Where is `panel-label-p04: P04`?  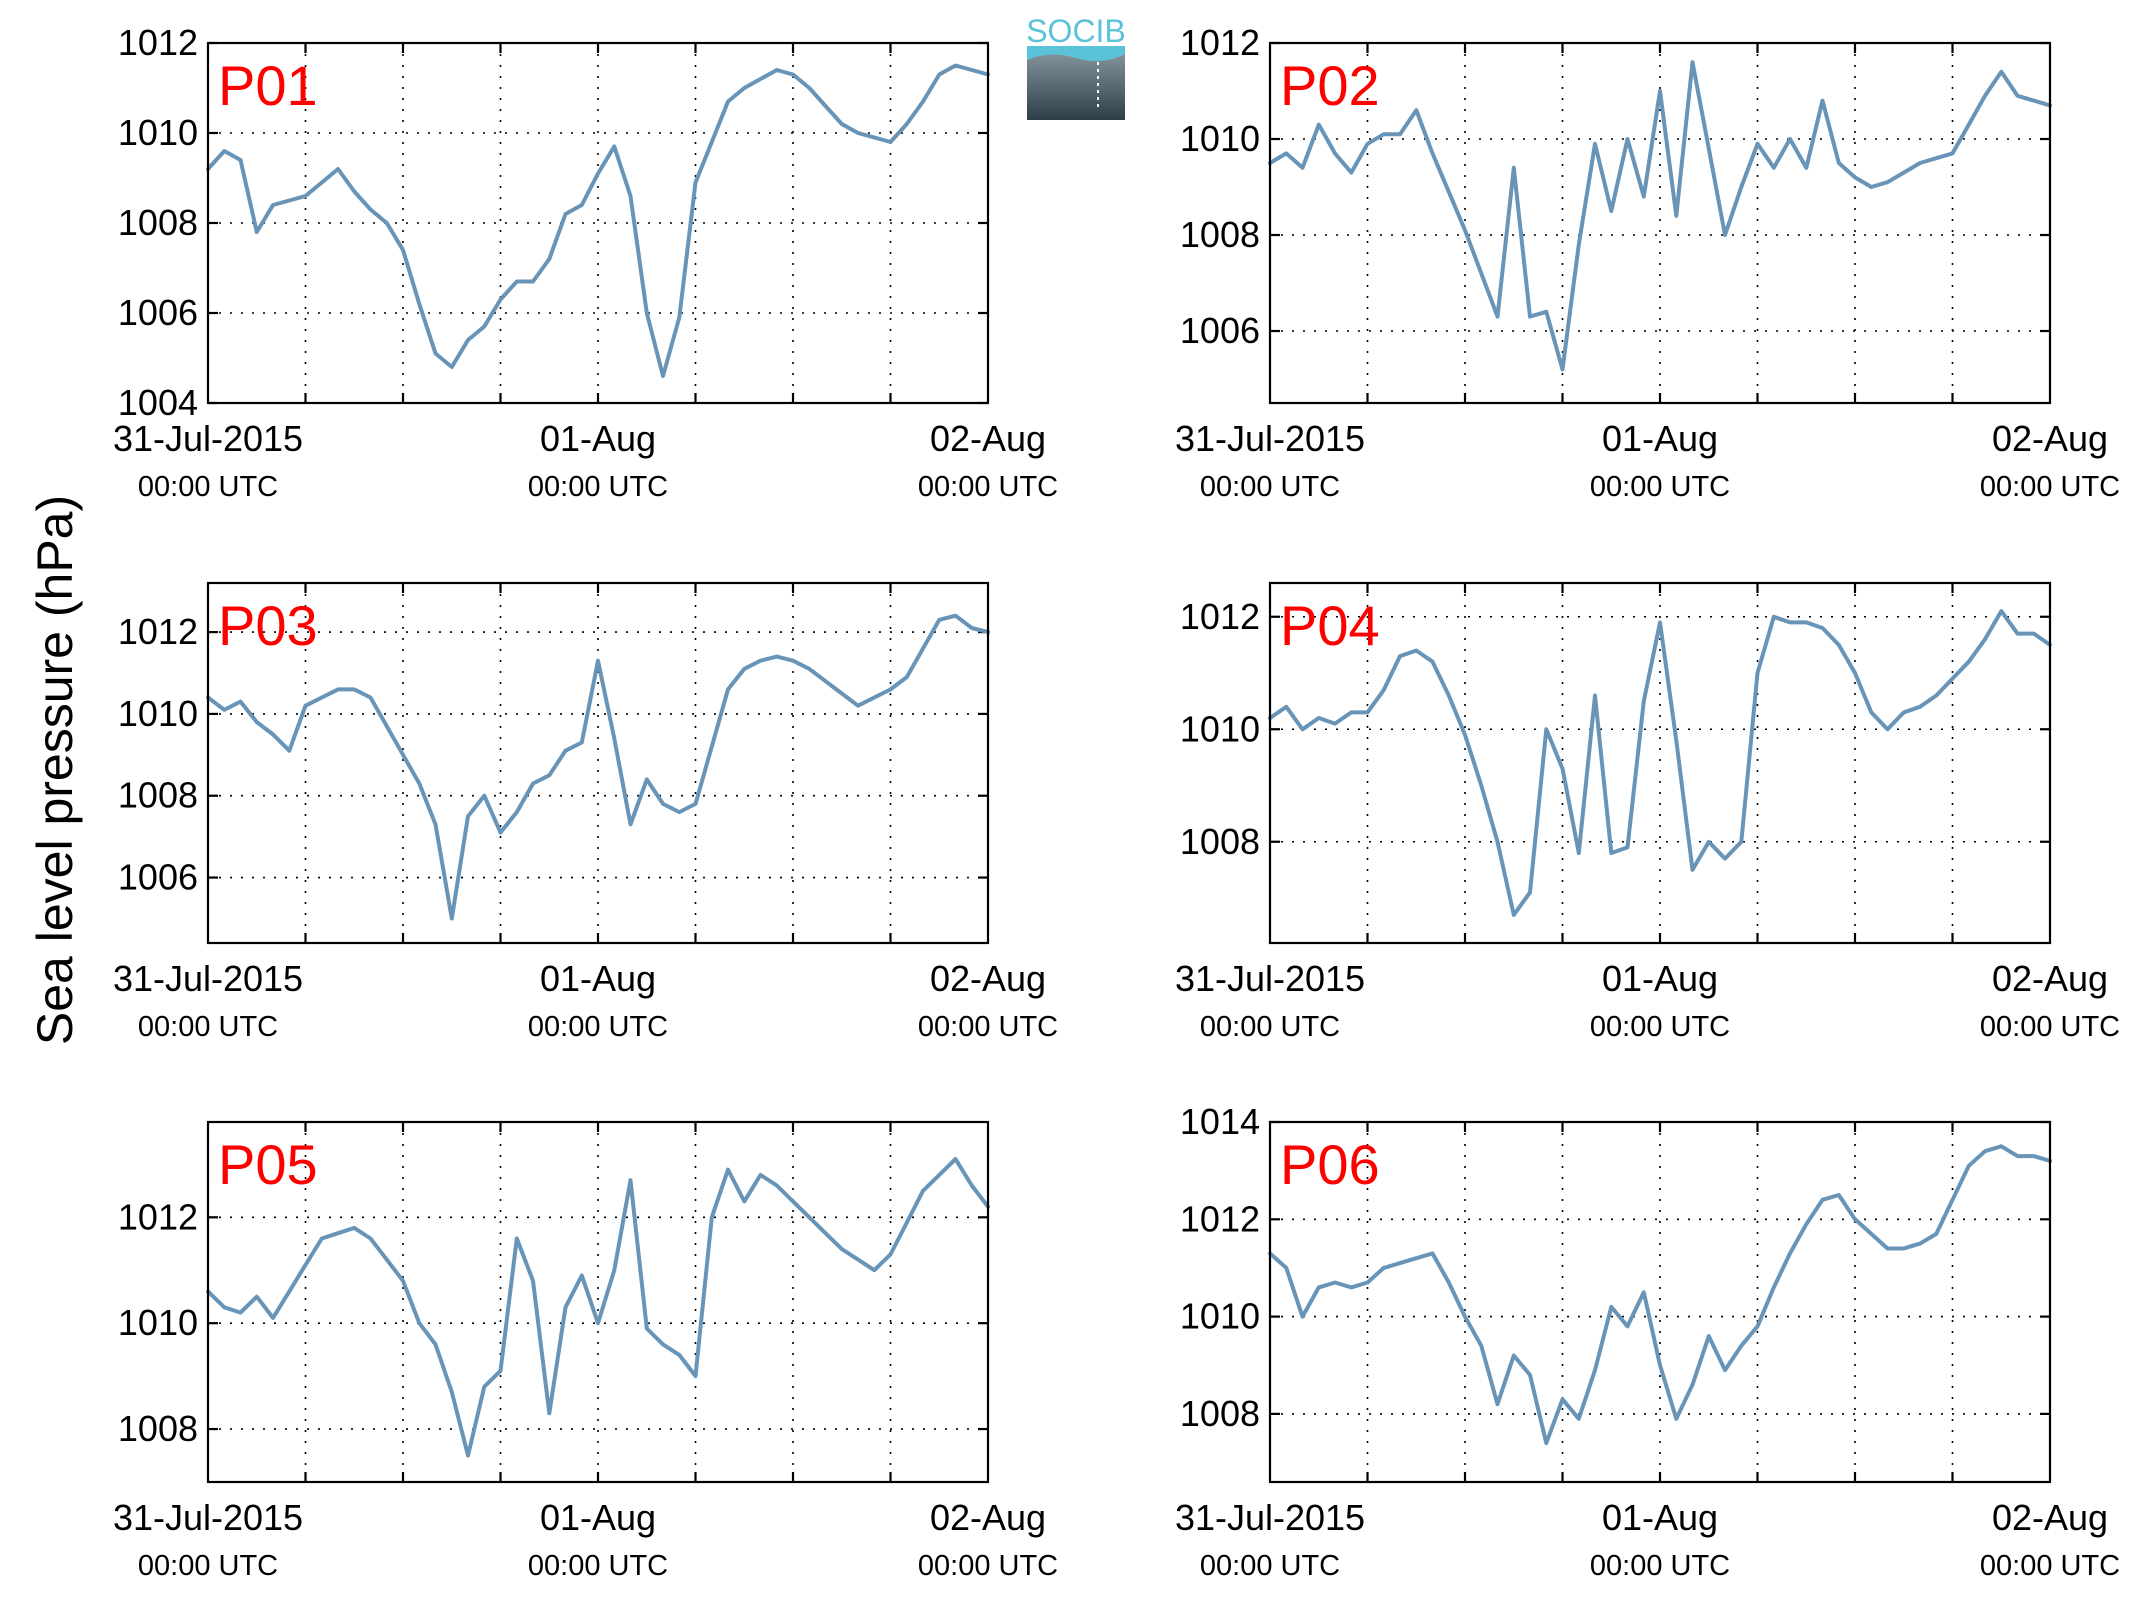
panel-label-p04: P04 is located at coordinates (1330, 625).